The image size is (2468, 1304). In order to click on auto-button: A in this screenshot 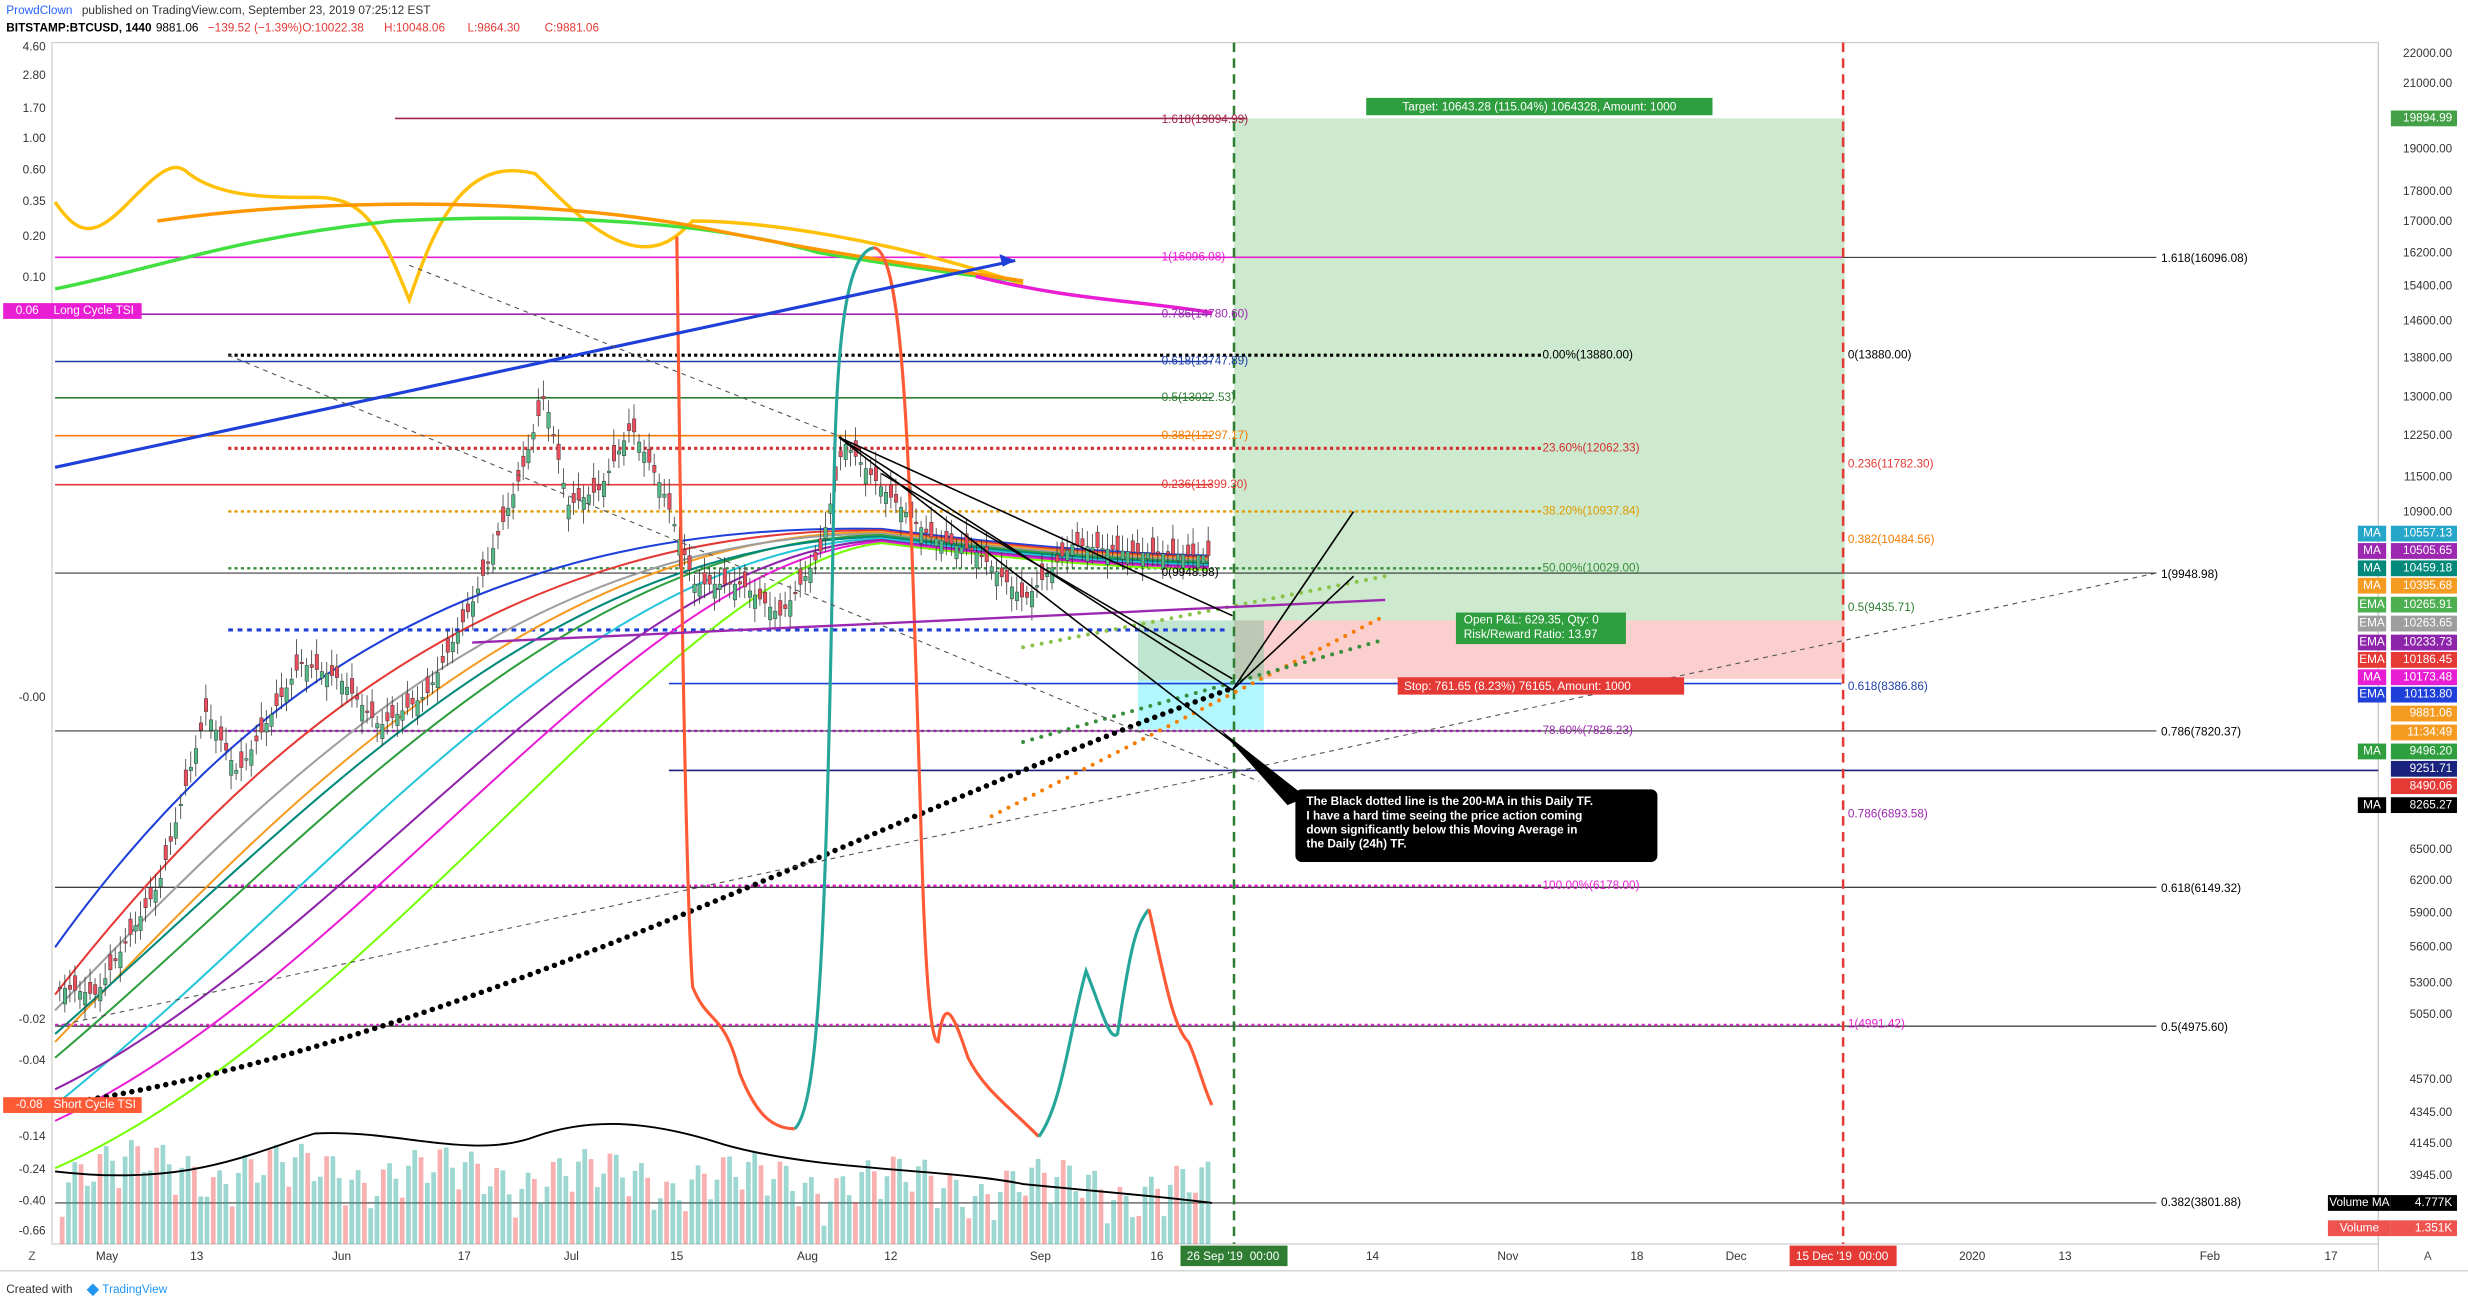, I will do `click(2428, 1256)`.